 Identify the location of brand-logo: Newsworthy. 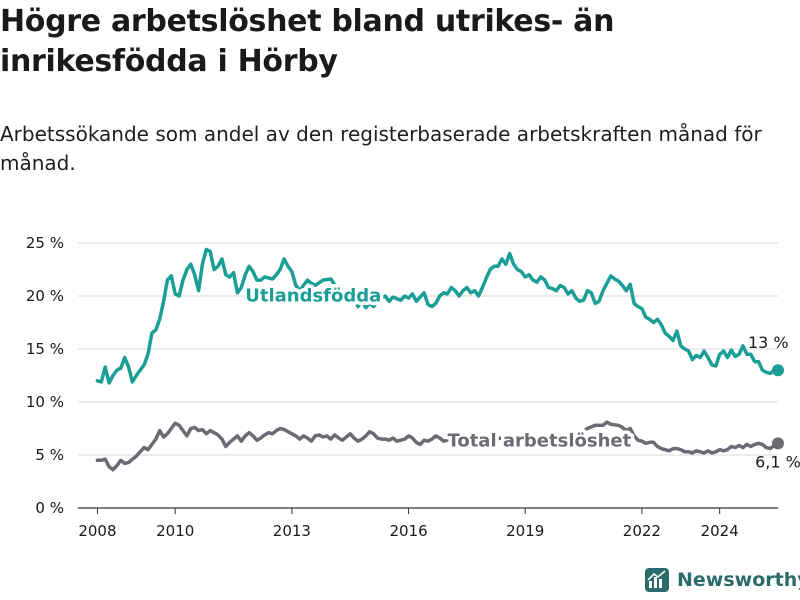
(722, 580).